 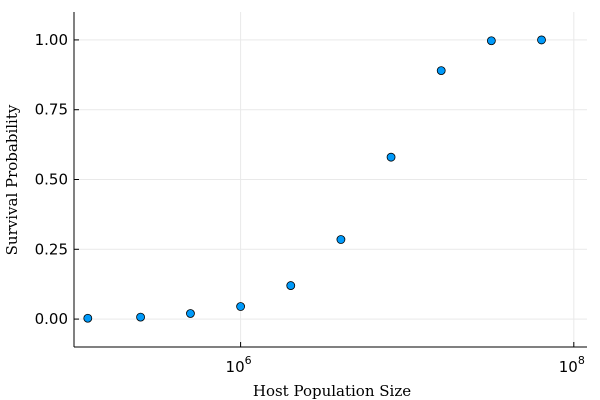 What do you see at coordinates (332, 391) in the screenshot?
I see `x-axis-title: Host Population Size` at bounding box center [332, 391].